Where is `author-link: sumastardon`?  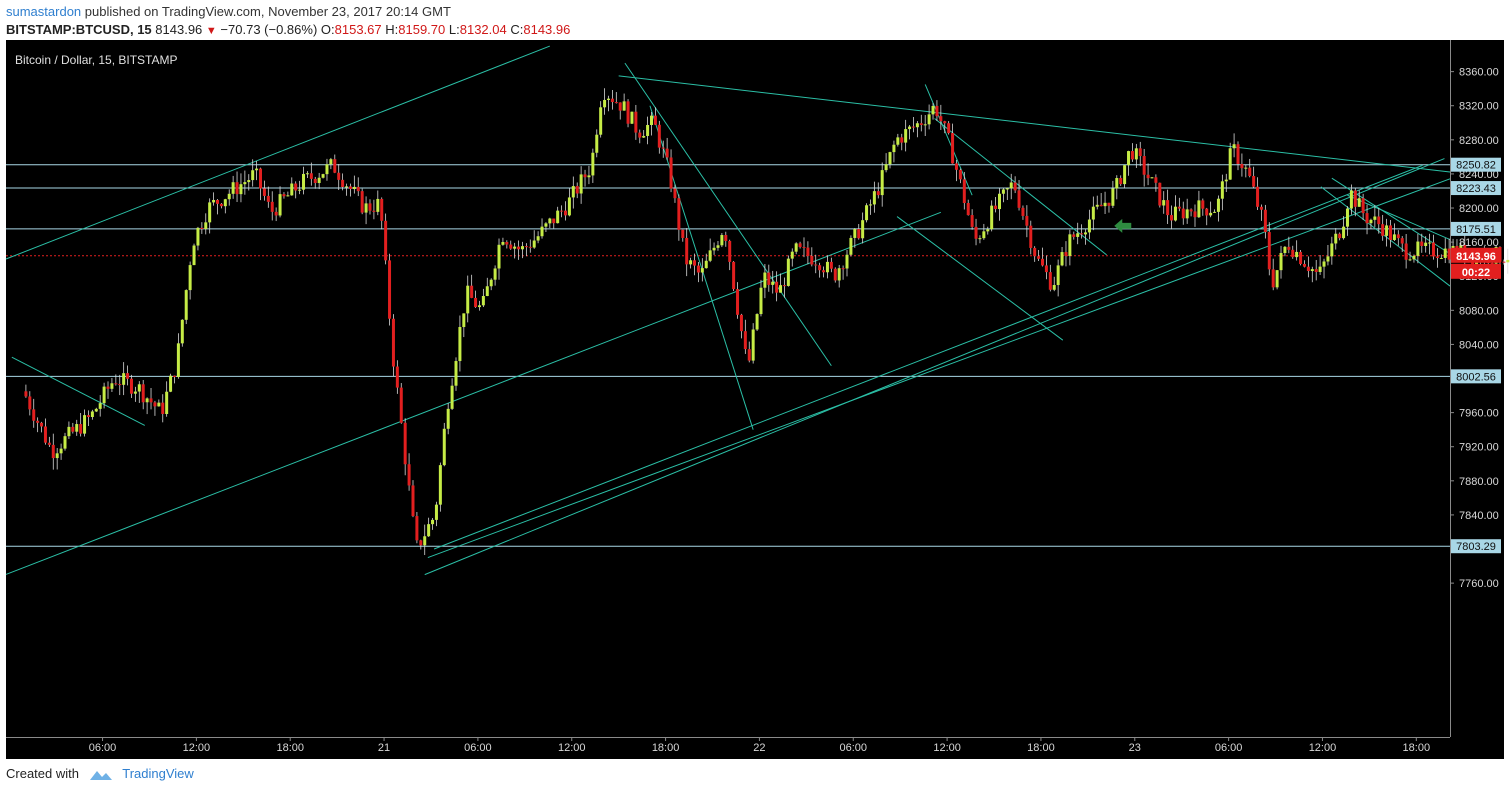
author-link: sumastardon is located at coordinates (44, 11).